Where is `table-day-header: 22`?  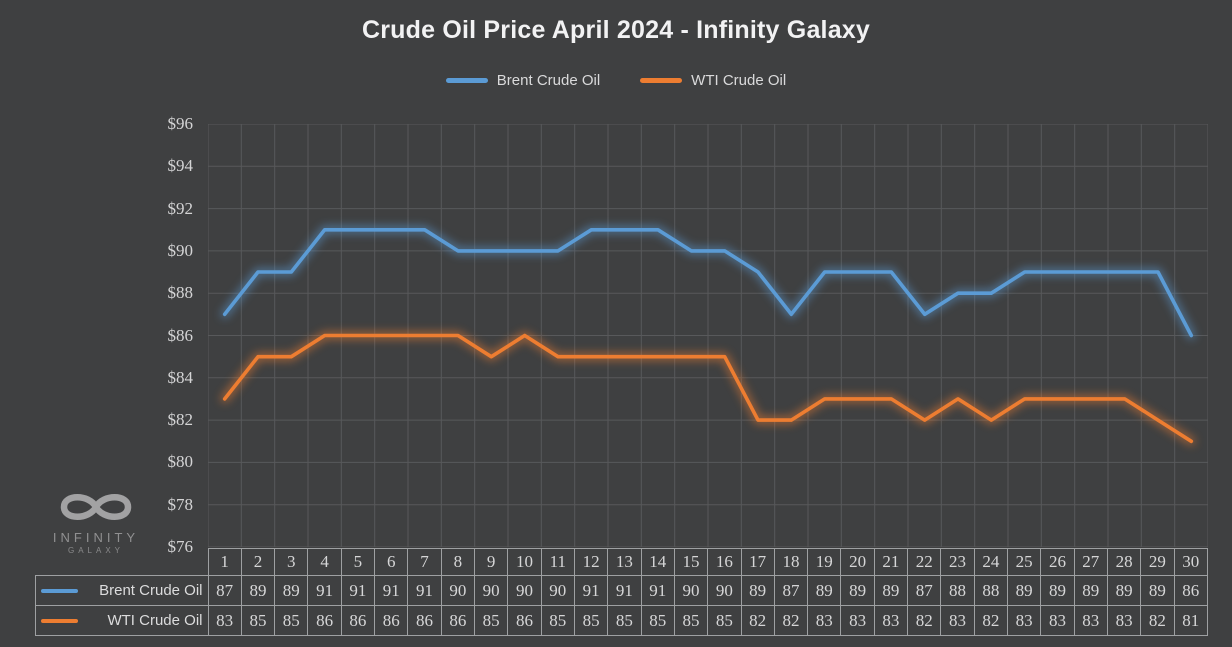
table-day-header: 22 is located at coordinates (924, 562).